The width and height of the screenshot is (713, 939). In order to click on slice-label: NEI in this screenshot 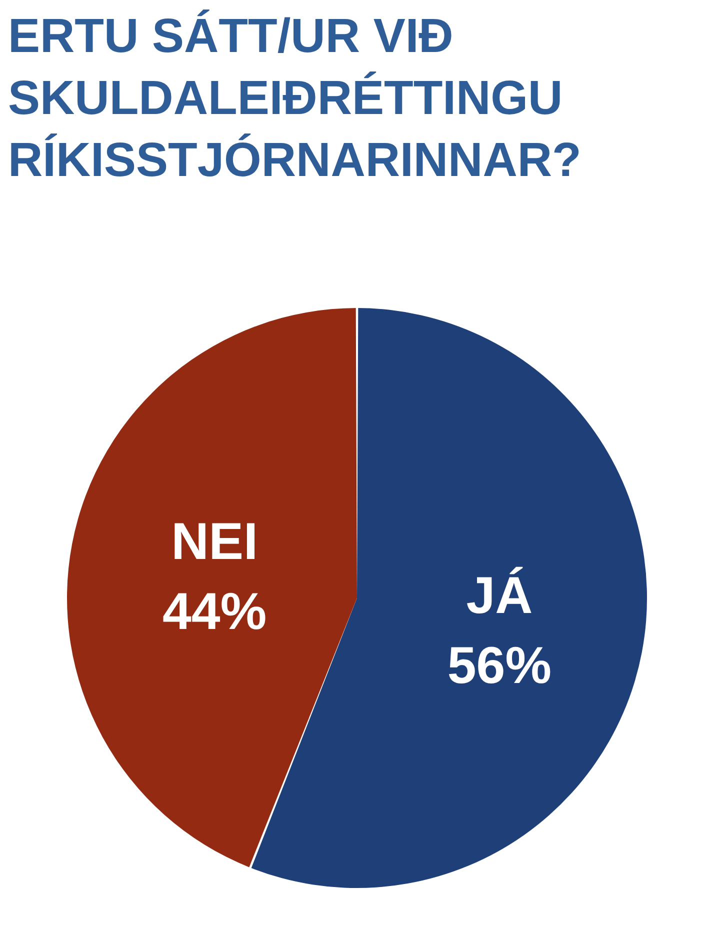, I will do `click(214, 541)`.